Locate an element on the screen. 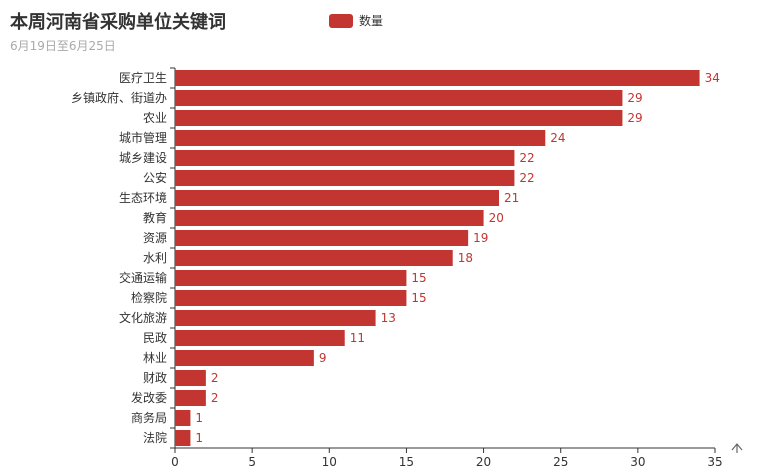  chevron-up-icon is located at coordinates (737, 447).